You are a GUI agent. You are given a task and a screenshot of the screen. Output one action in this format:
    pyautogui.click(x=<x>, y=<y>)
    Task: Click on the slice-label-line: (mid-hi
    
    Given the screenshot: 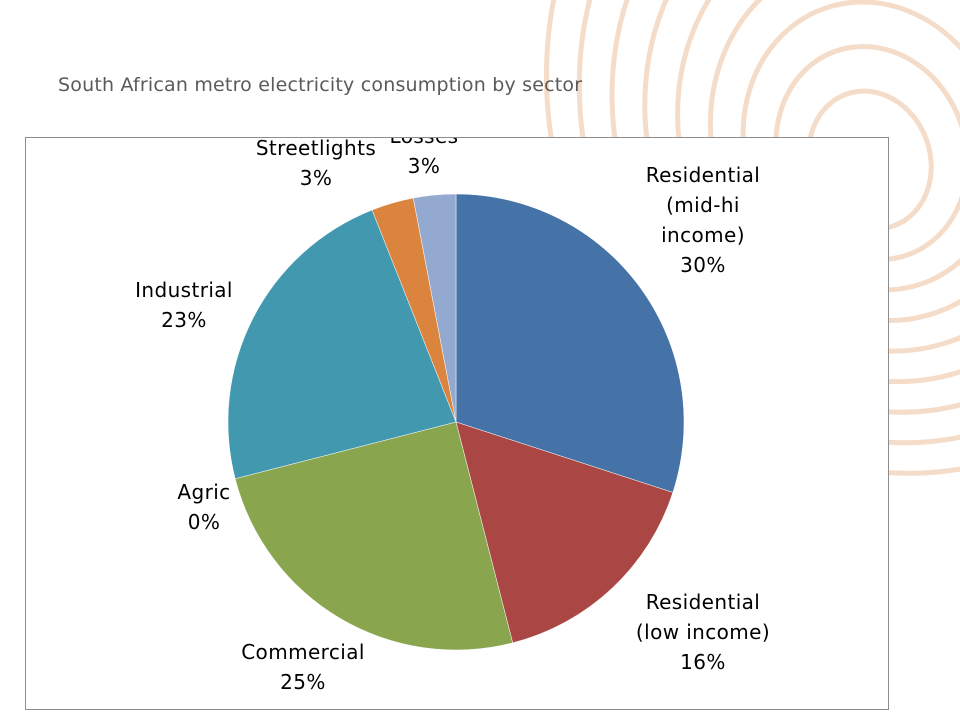 What is the action you would take?
    pyautogui.click(x=703, y=205)
    